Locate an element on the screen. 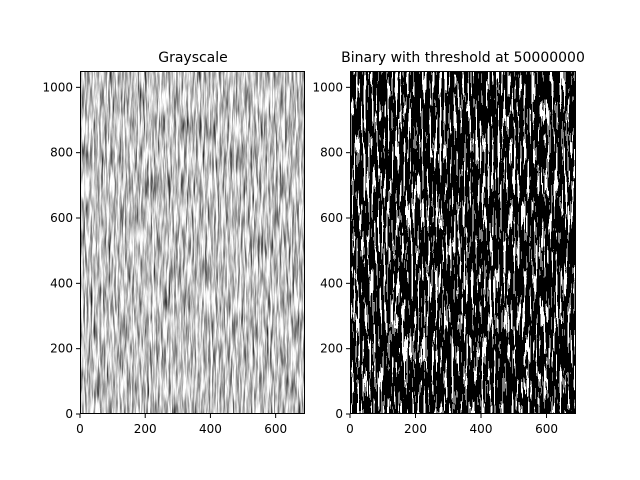  grayscale-ytick-label: 0 is located at coordinates (69, 414).